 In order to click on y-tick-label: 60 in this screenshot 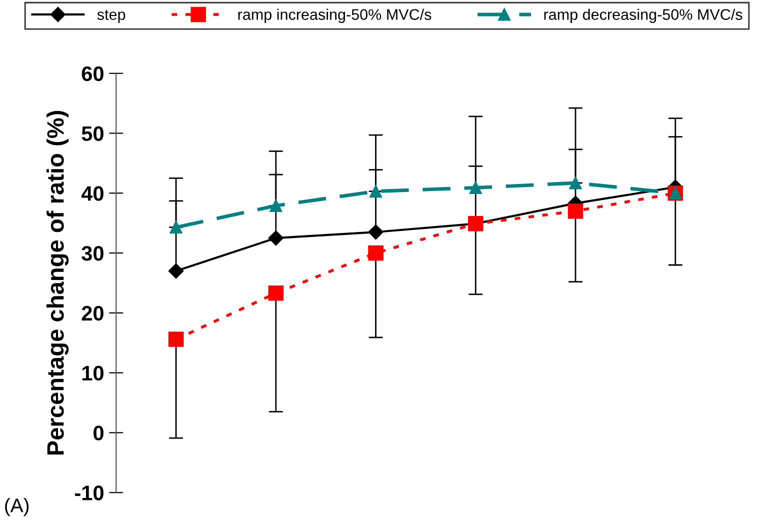, I will do `click(93, 74)`.